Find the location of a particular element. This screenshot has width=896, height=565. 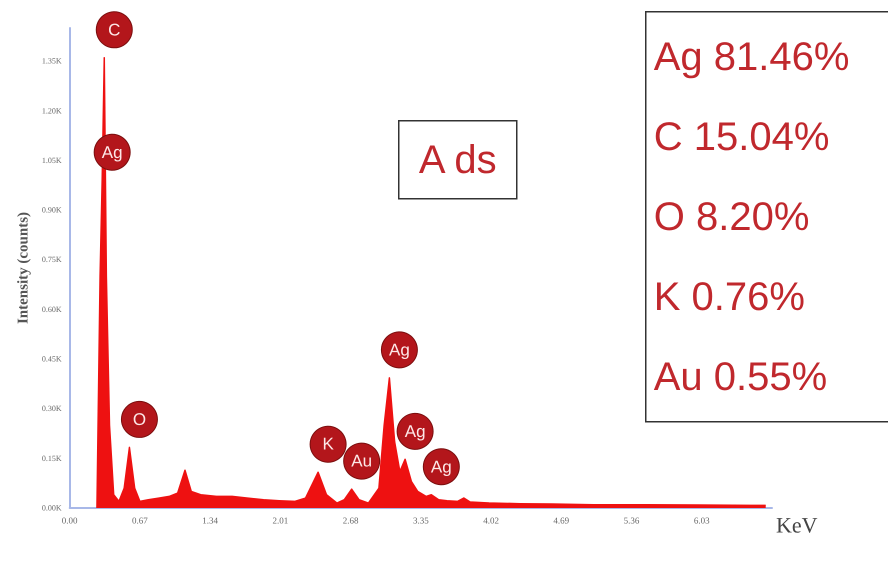

y-tick-label: 0.15K is located at coordinates (52, 458).